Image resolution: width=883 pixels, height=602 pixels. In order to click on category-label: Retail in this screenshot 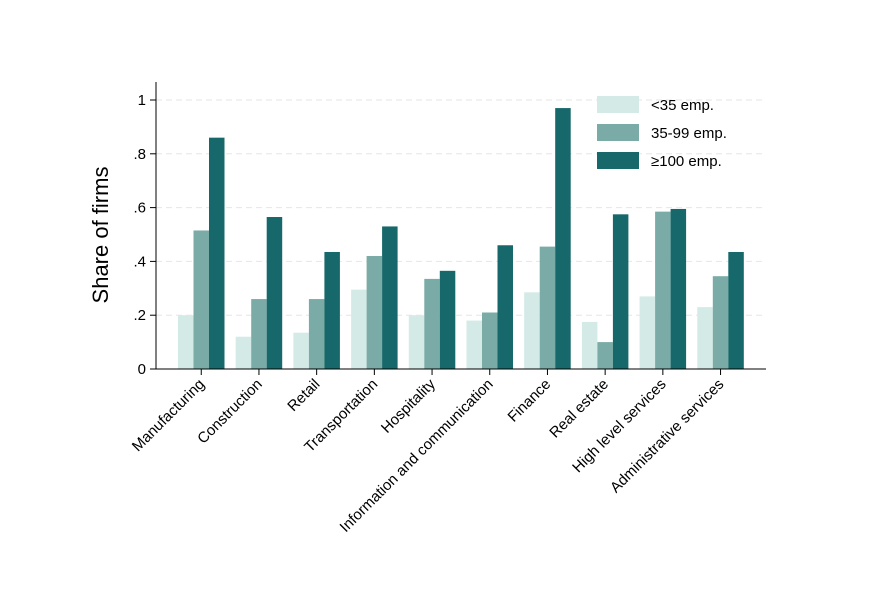, I will do `click(303, 395)`.